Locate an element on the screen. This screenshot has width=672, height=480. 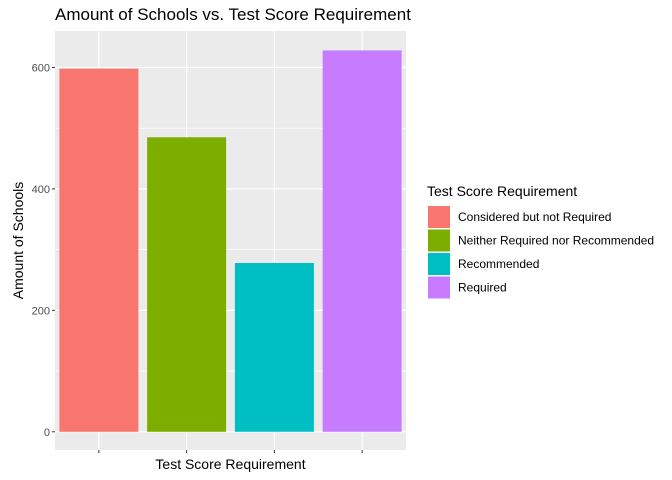
y-axis-ticks: 0 200 400 600 is located at coordinates (43, 250).